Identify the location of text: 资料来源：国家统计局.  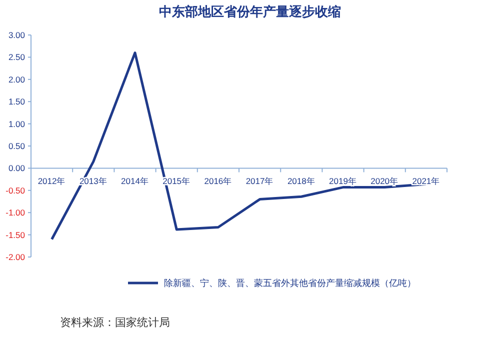
(115, 322).